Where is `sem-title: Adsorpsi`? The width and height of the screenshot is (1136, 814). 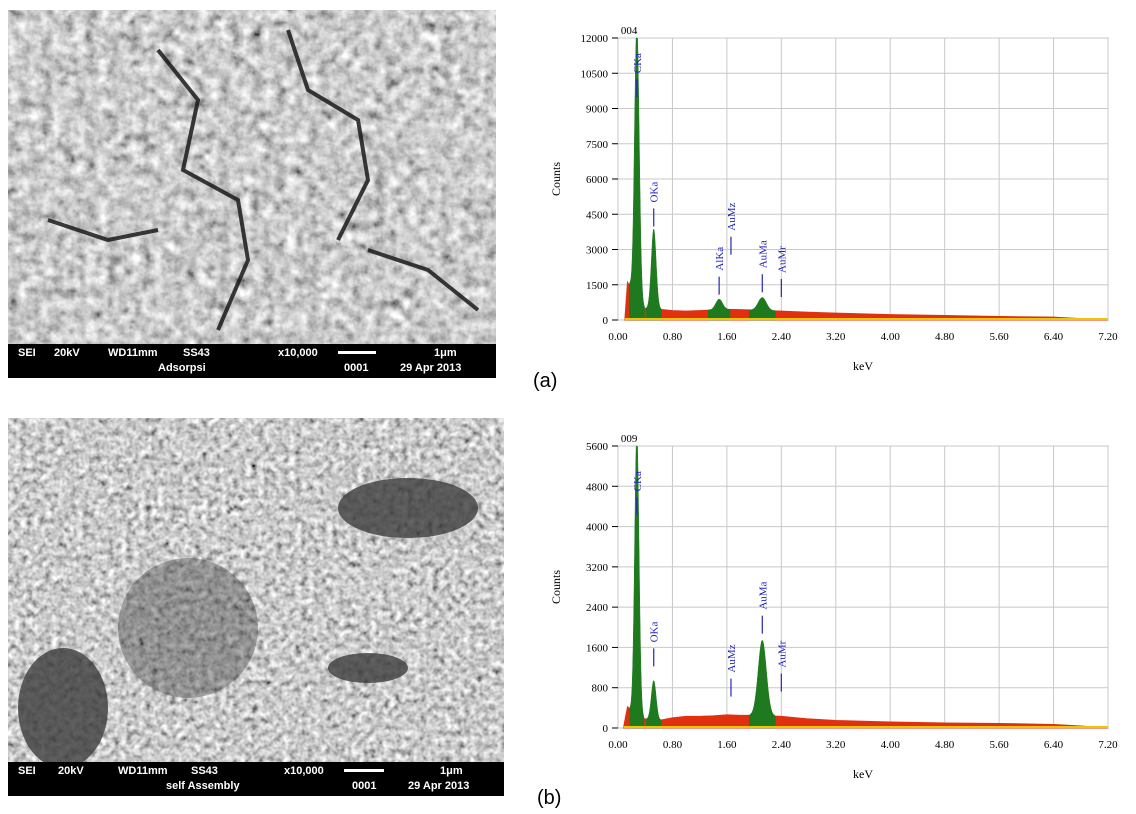 sem-title: Adsorpsi is located at coordinates (182, 368).